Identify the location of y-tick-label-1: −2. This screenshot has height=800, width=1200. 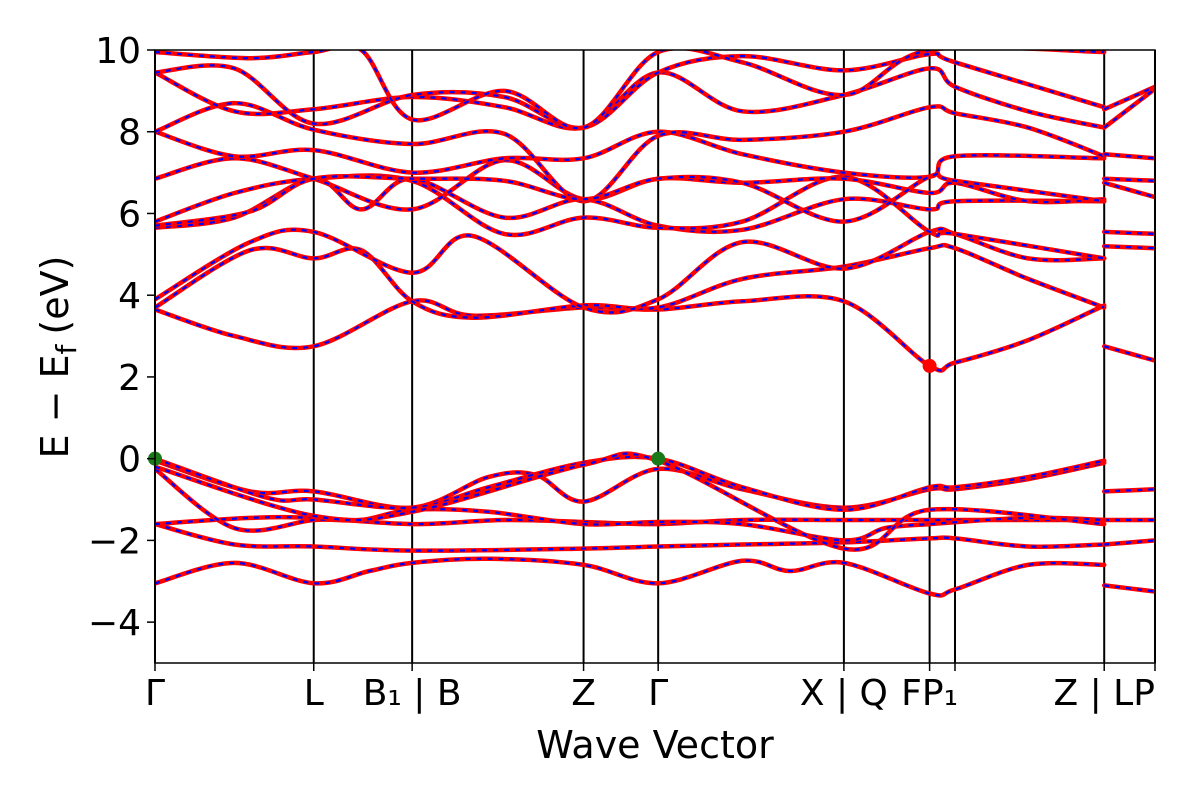
(114, 541).